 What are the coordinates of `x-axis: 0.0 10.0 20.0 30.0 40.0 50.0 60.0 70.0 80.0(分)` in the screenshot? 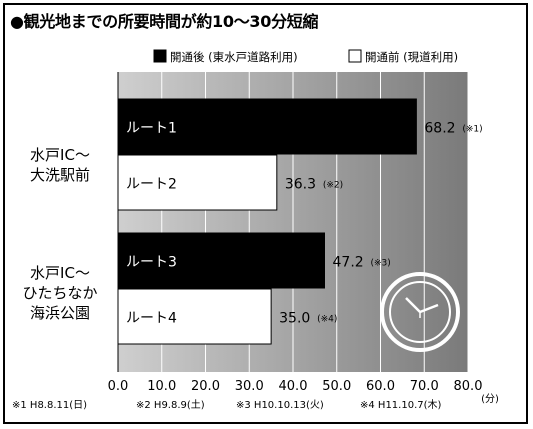 It's located at (303, 392).